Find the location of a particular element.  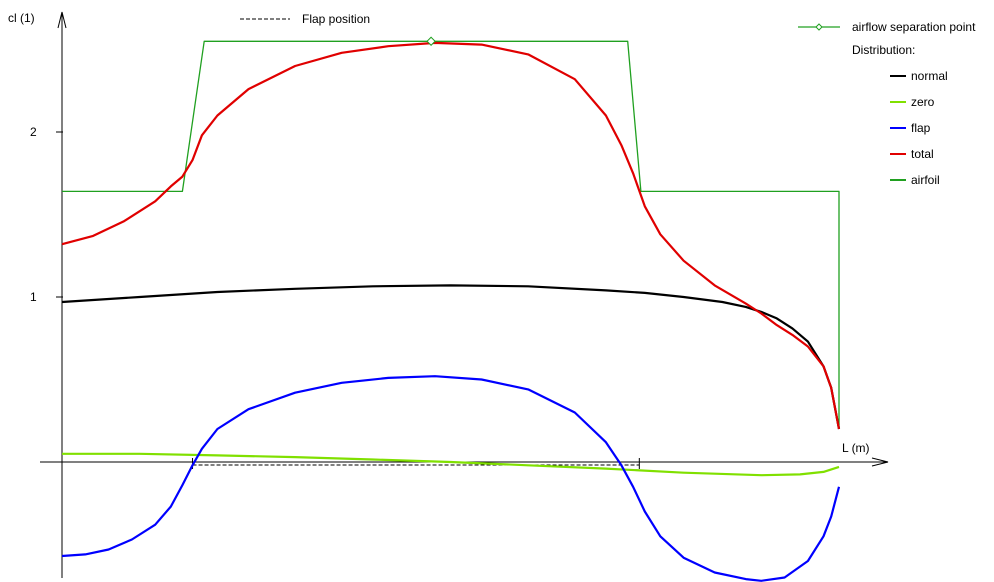

x-axis-label: L (m) is located at coordinates (856, 448).